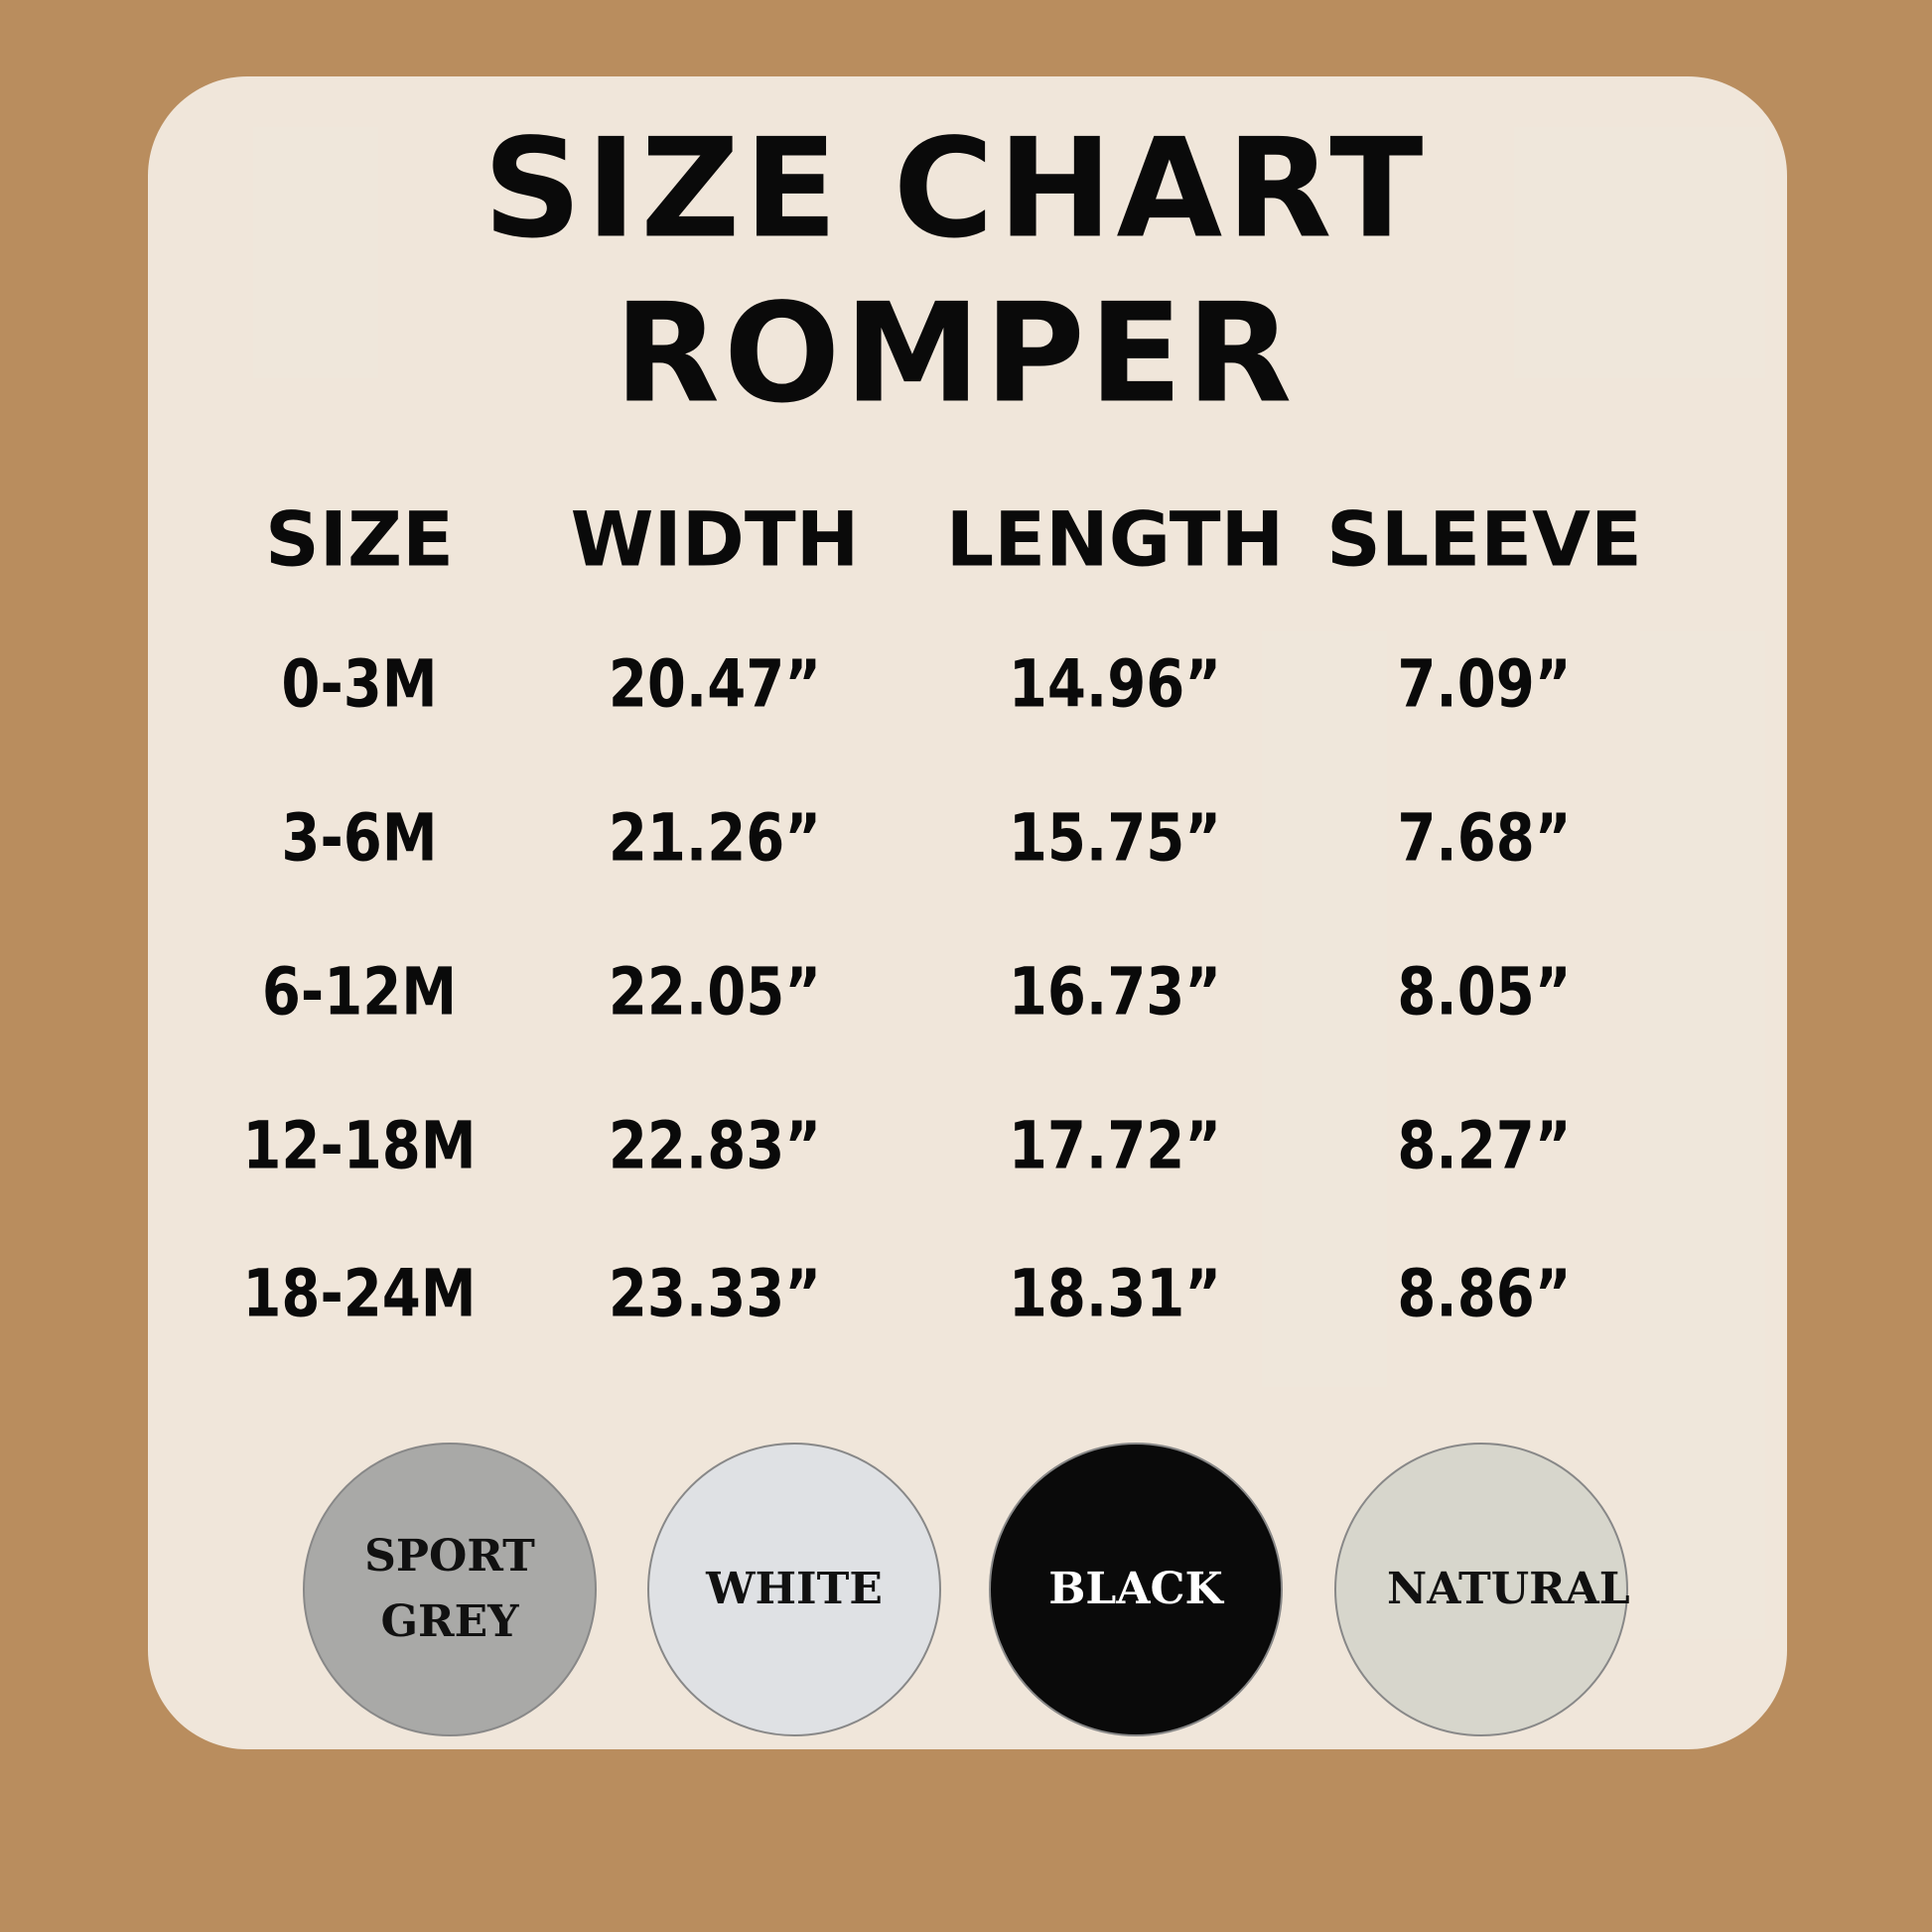 This screenshot has height=1932, width=1932. Describe the element at coordinates (1115, 992) in the screenshot. I see `table-cell: 16.73”` at that location.